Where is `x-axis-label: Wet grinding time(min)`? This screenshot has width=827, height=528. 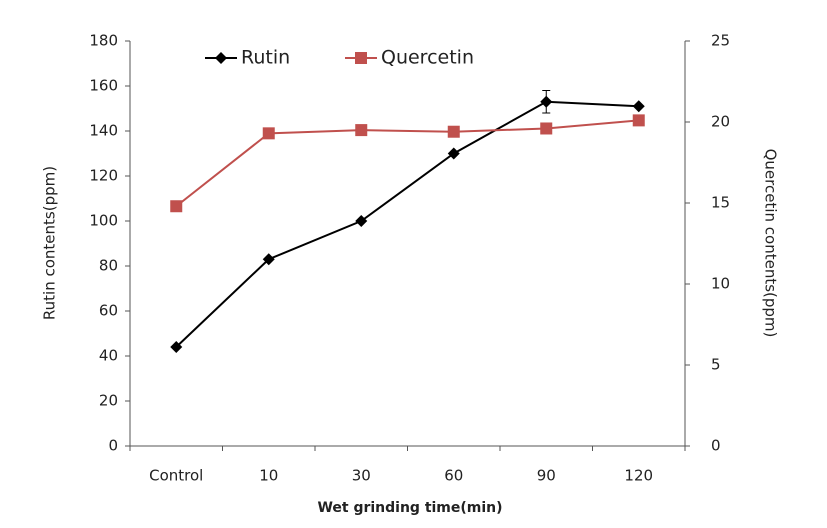 x-axis-label: Wet grinding time(min) is located at coordinates (409, 508).